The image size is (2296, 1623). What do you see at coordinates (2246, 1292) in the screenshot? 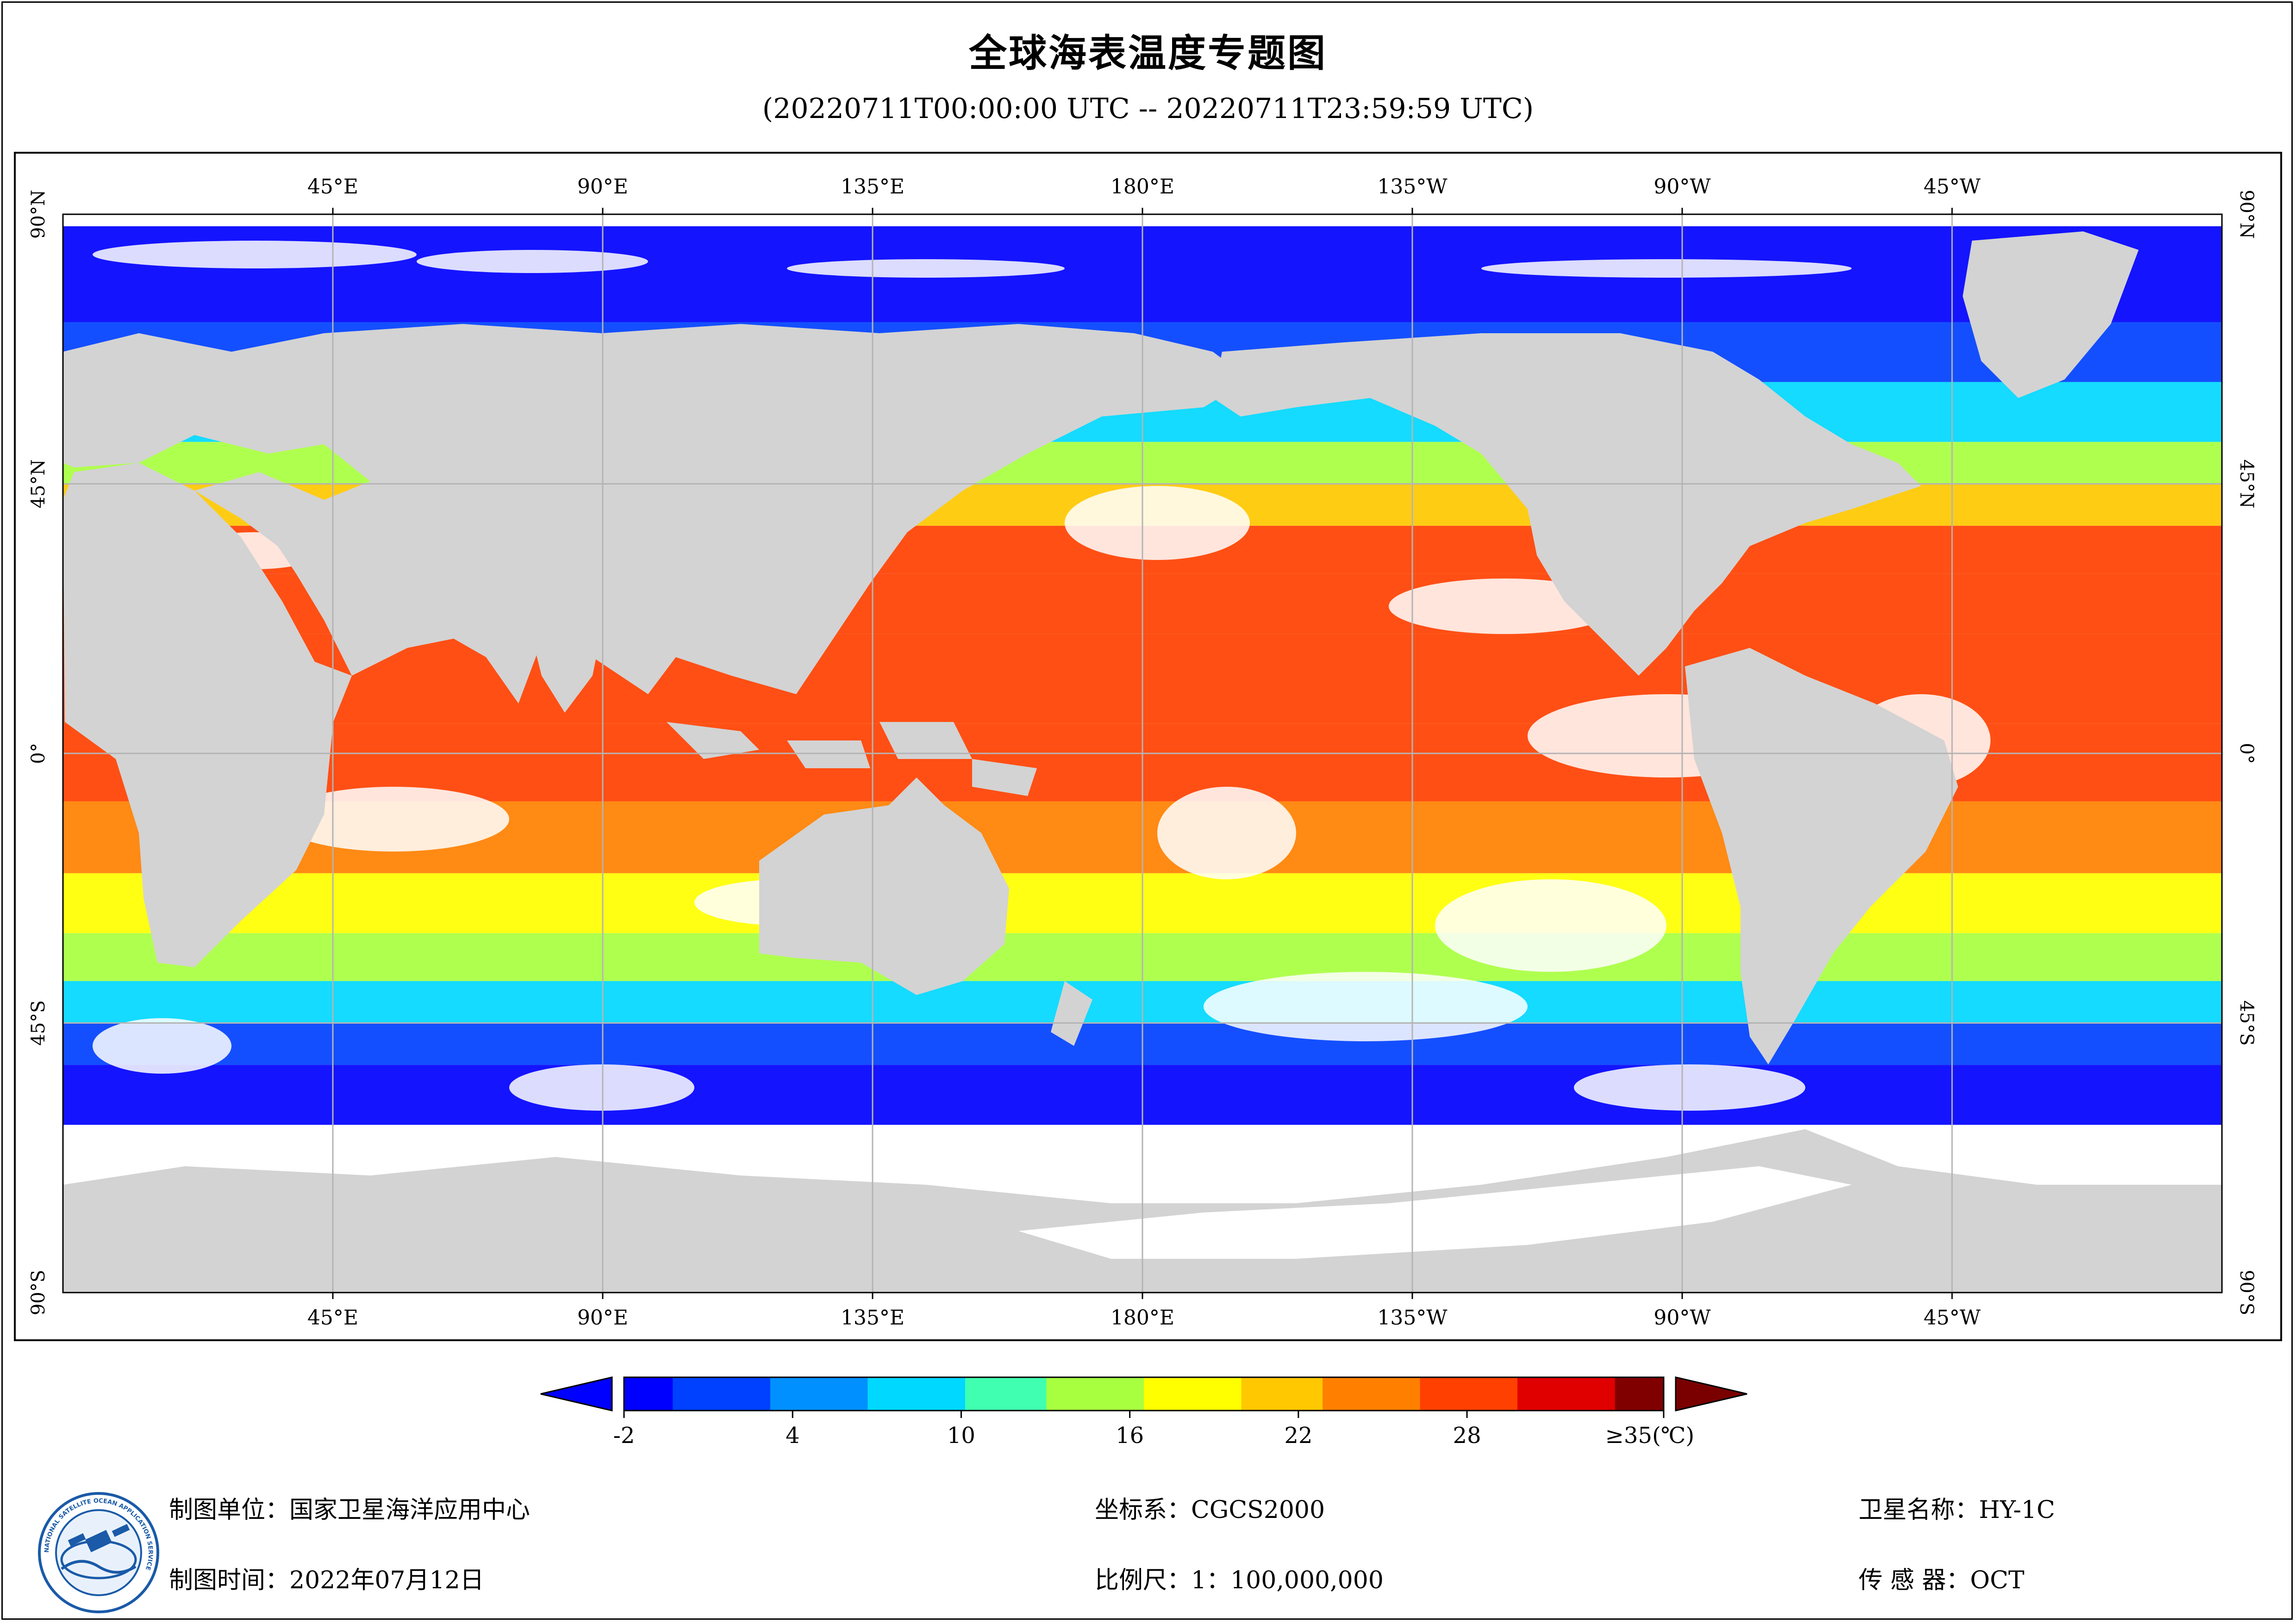
I see `lat-label-right-4: 90°S` at bounding box center [2246, 1292].